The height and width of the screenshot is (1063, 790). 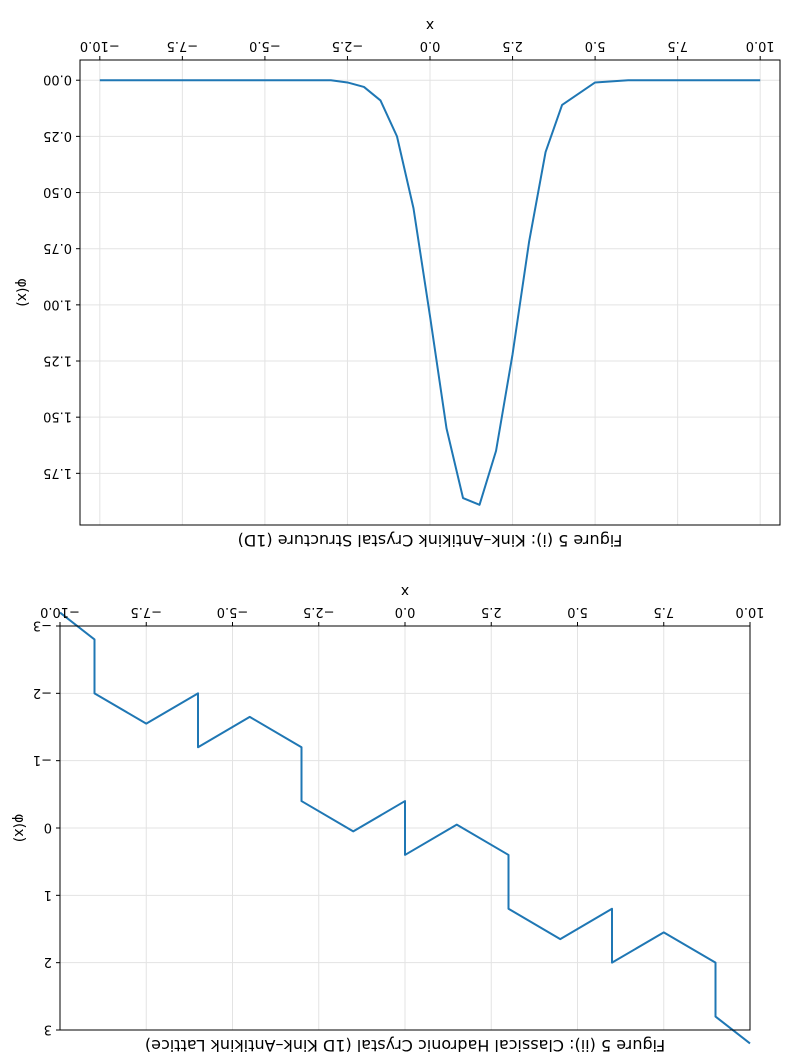 What do you see at coordinates (57, 360) in the screenshot?
I see `y-tick-label: 1.25` at bounding box center [57, 360].